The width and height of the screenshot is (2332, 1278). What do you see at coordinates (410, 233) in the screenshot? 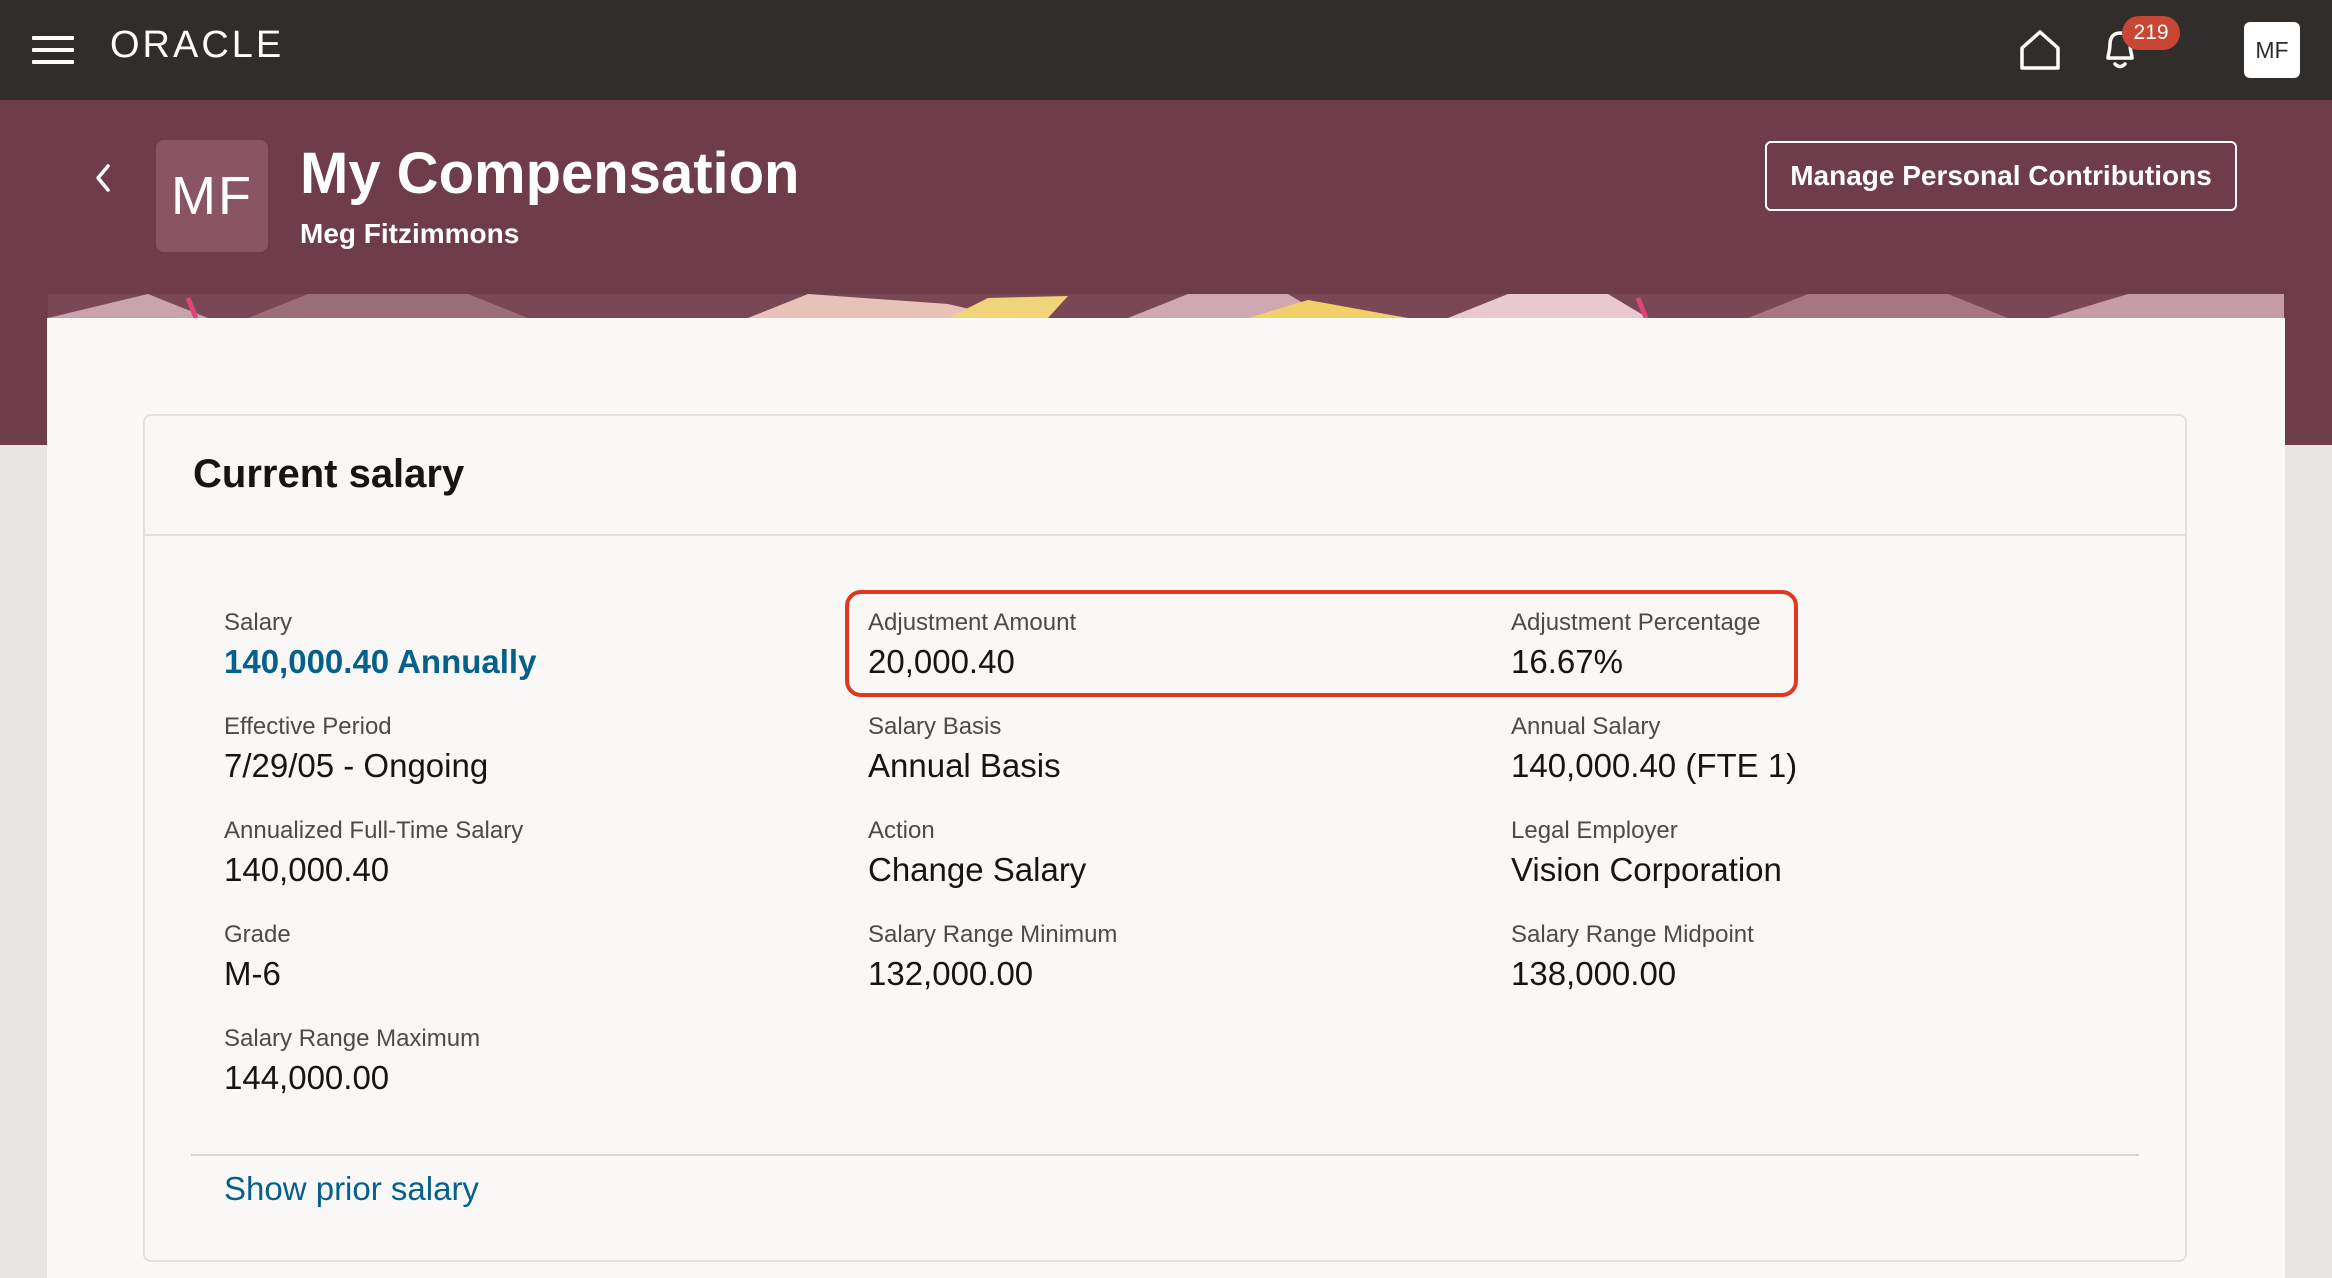
I see `employee-name: Meg Fitzimmons` at bounding box center [410, 233].